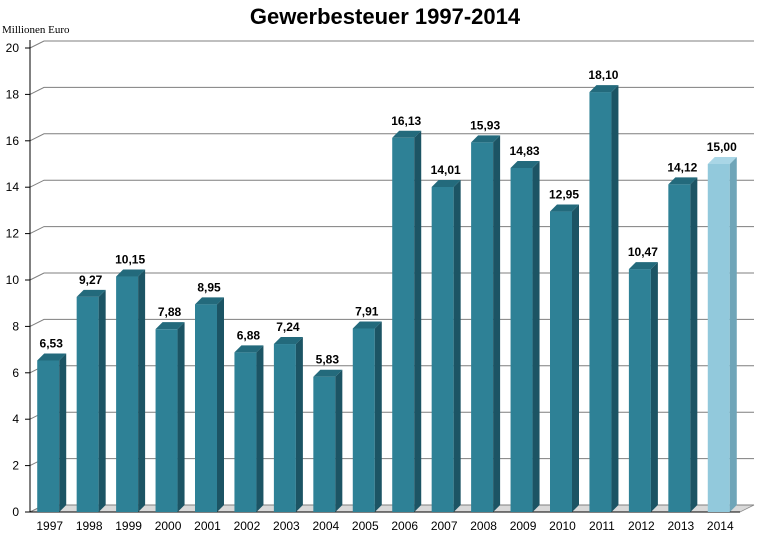 Image resolution: width=768 pixels, height=542 pixels. What do you see at coordinates (52, 344) in the screenshot?
I see `data-label: 6,53` at bounding box center [52, 344].